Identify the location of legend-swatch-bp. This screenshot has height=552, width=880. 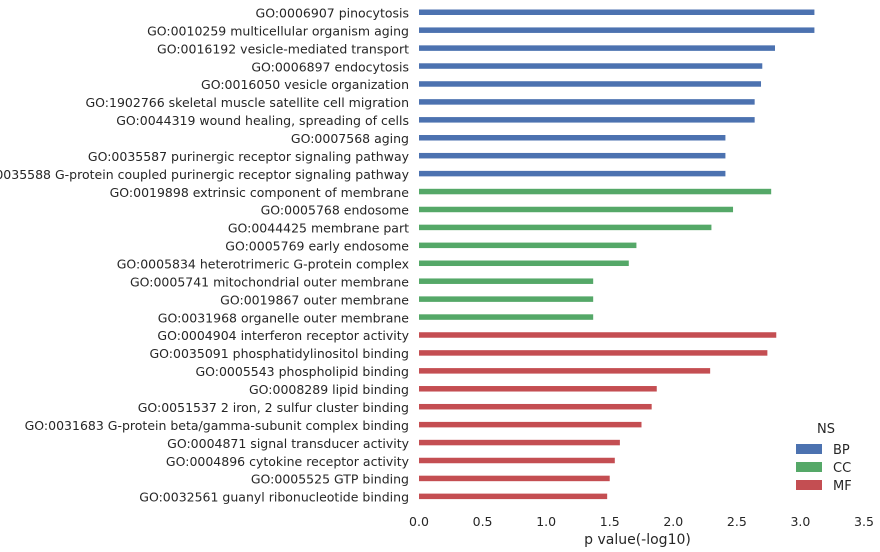
(809, 449).